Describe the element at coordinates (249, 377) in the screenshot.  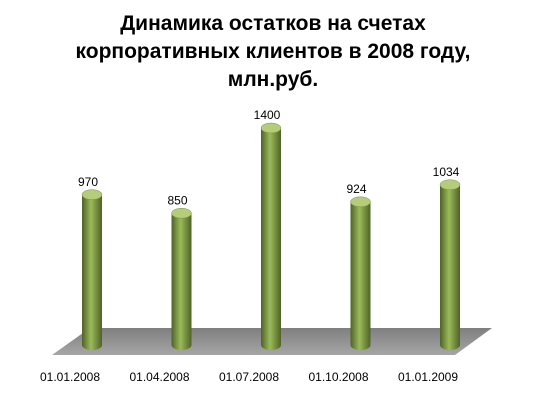
I see `x-tick-label: 01.07.2008` at that location.